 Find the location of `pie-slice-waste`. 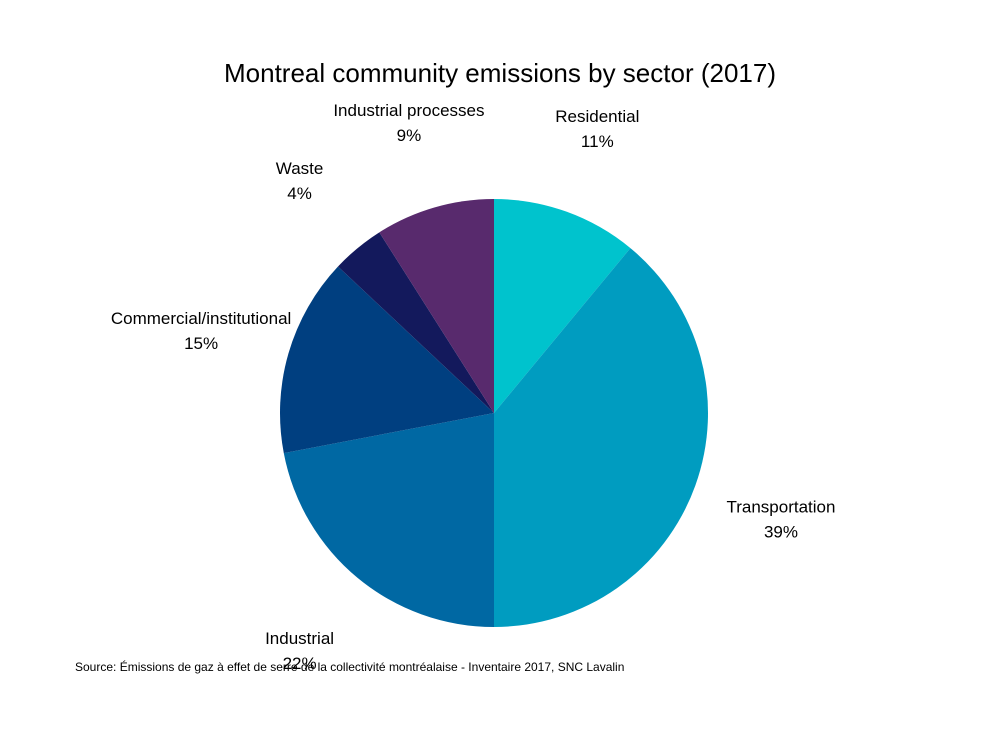

pie-slice-waste is located at coordinates (416, 322).